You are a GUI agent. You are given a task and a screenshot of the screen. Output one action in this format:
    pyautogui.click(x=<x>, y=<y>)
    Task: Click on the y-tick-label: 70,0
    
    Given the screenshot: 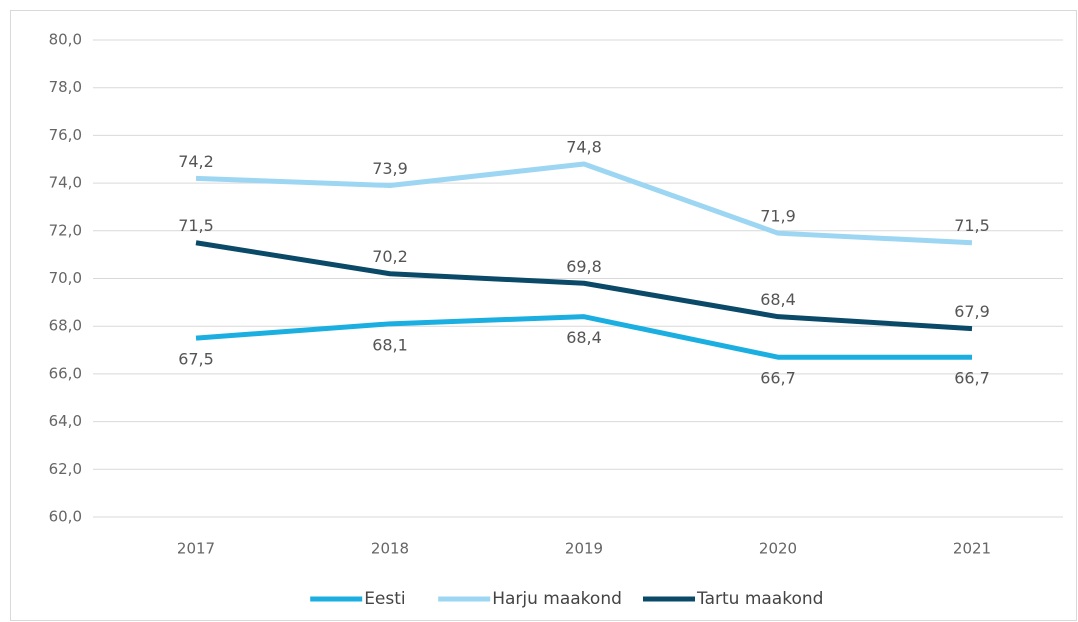 What is the action you would take?
    pyautogui.click(x=65, y=278)
    